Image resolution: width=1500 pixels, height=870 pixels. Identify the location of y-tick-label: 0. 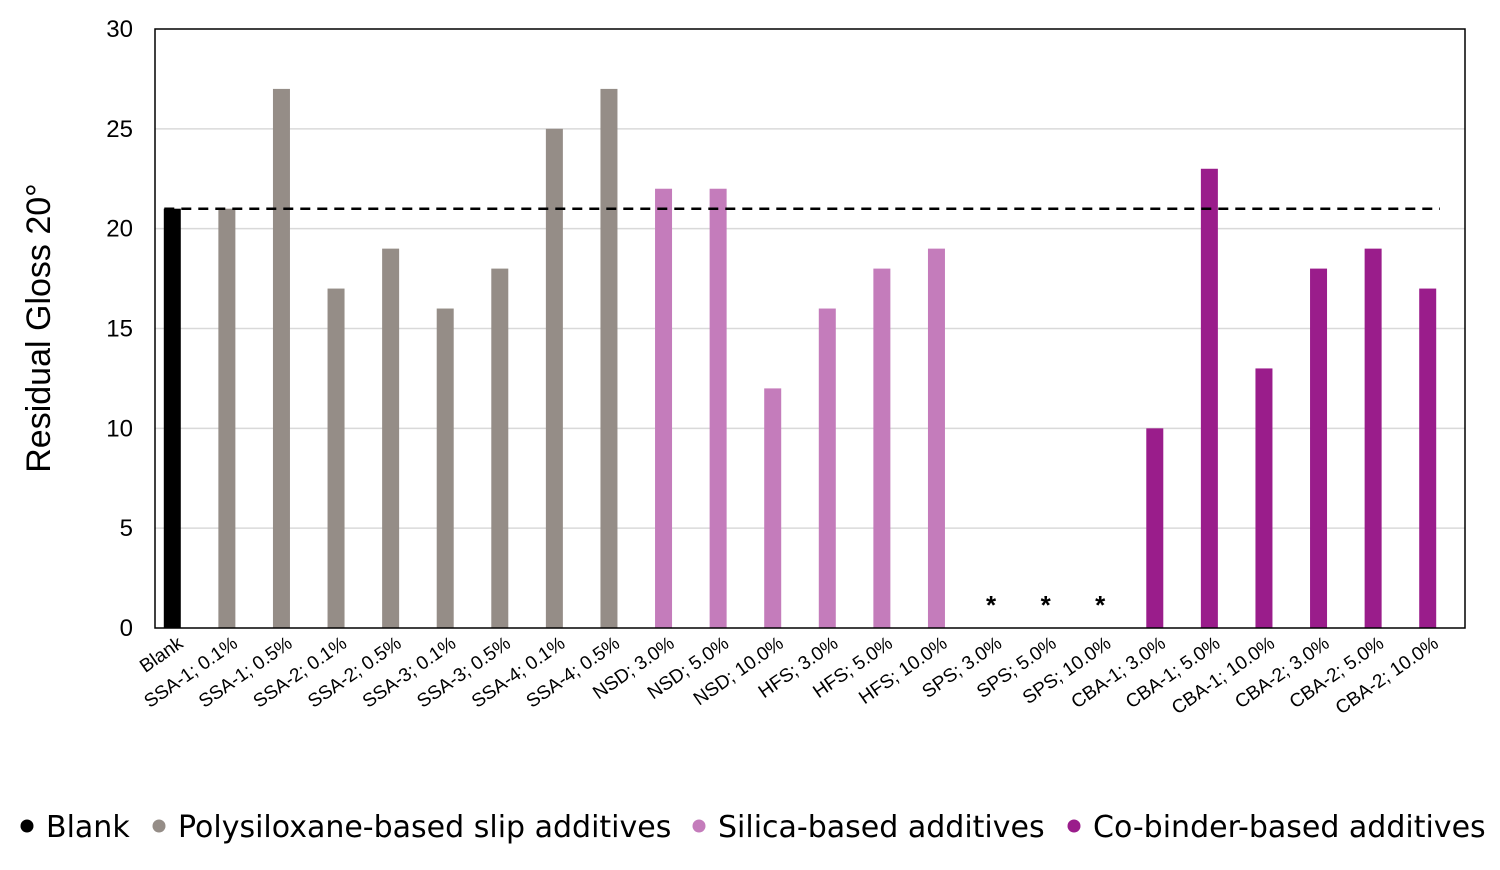
(126, 628).